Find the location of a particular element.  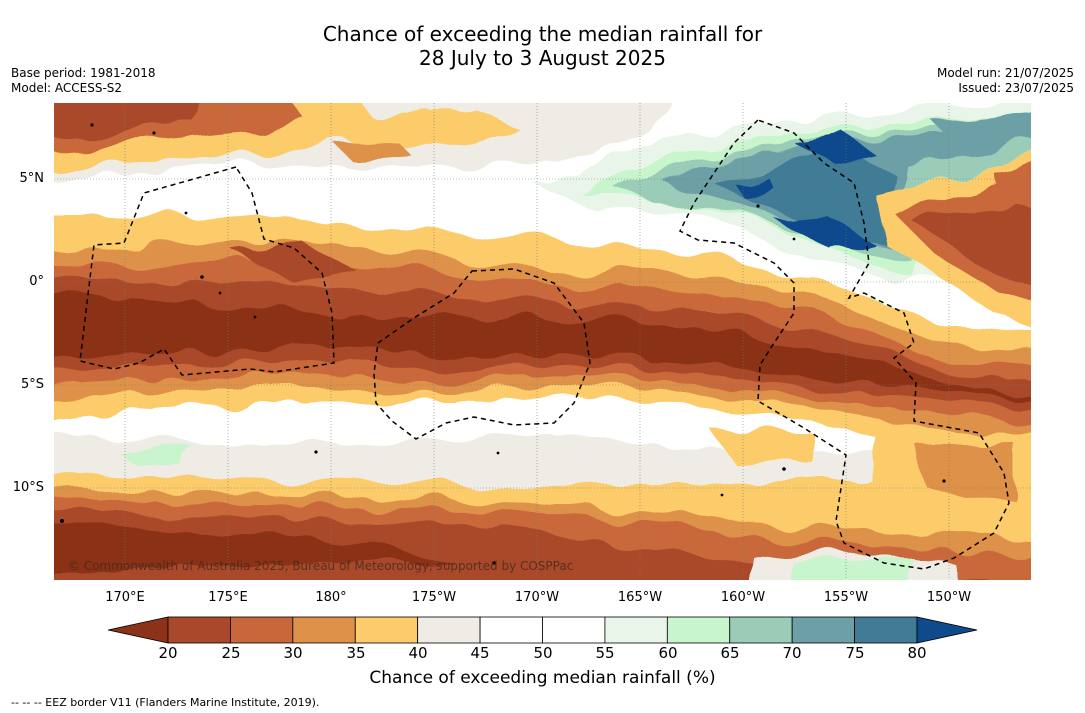

colorbar is located at coordinates (543, 630).